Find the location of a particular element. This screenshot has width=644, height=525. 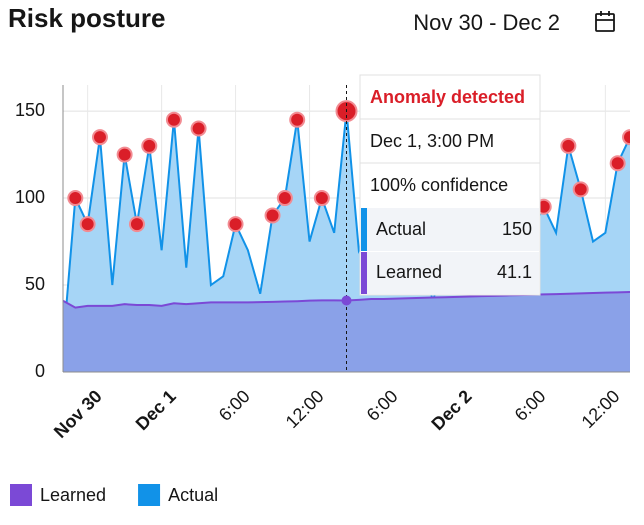

hover-point is located at coordinates (346, 300).